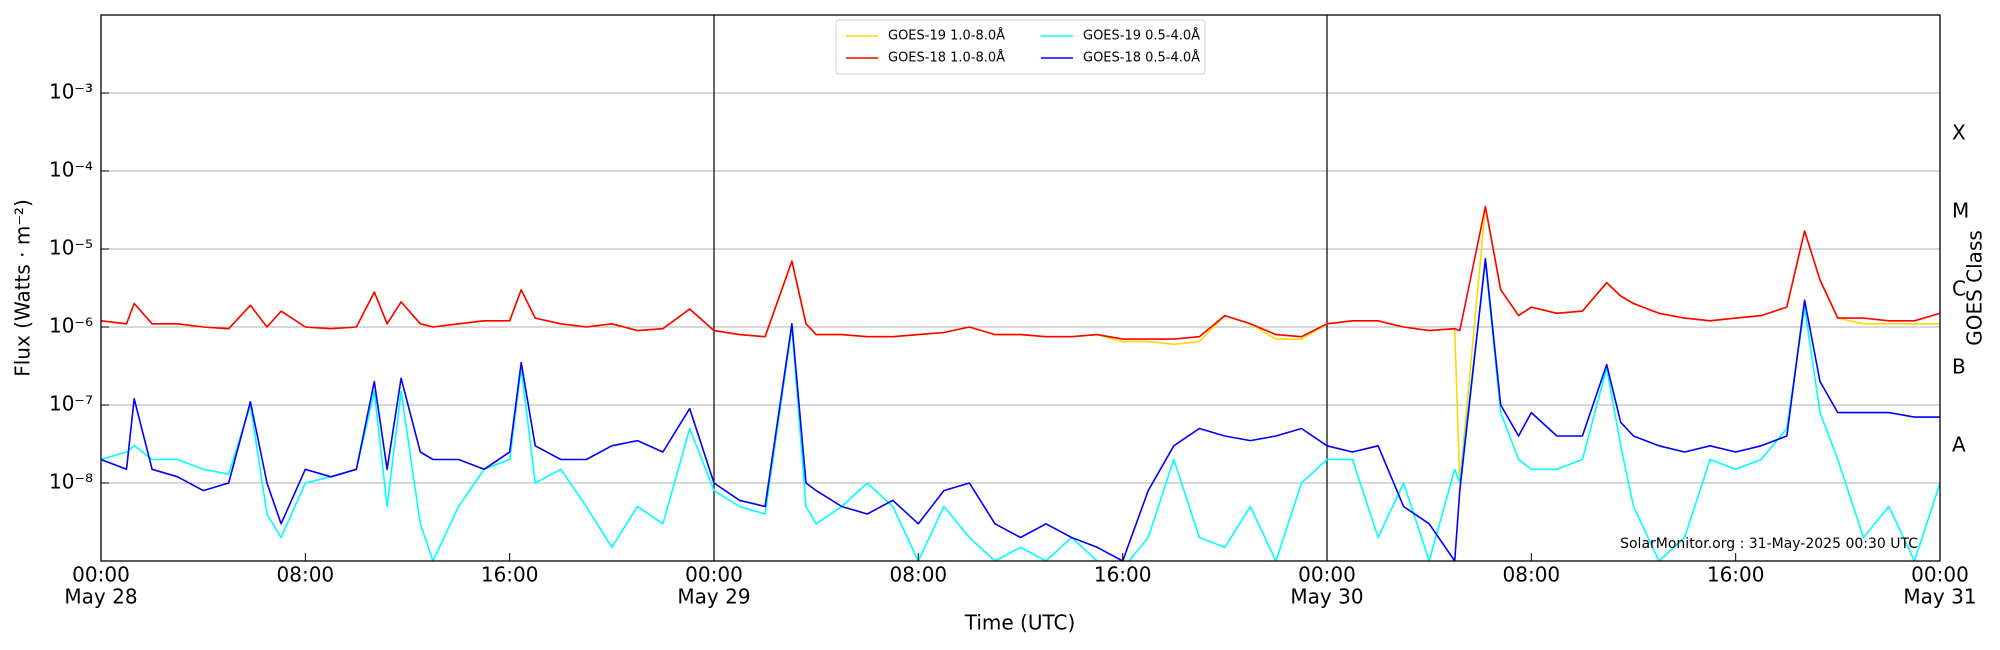 The image size is (2000, 650). What do you see at coordinates (100, 597) in the screenshot?
I see `x-tick-label: May 28` at bounding box center [100, 597].